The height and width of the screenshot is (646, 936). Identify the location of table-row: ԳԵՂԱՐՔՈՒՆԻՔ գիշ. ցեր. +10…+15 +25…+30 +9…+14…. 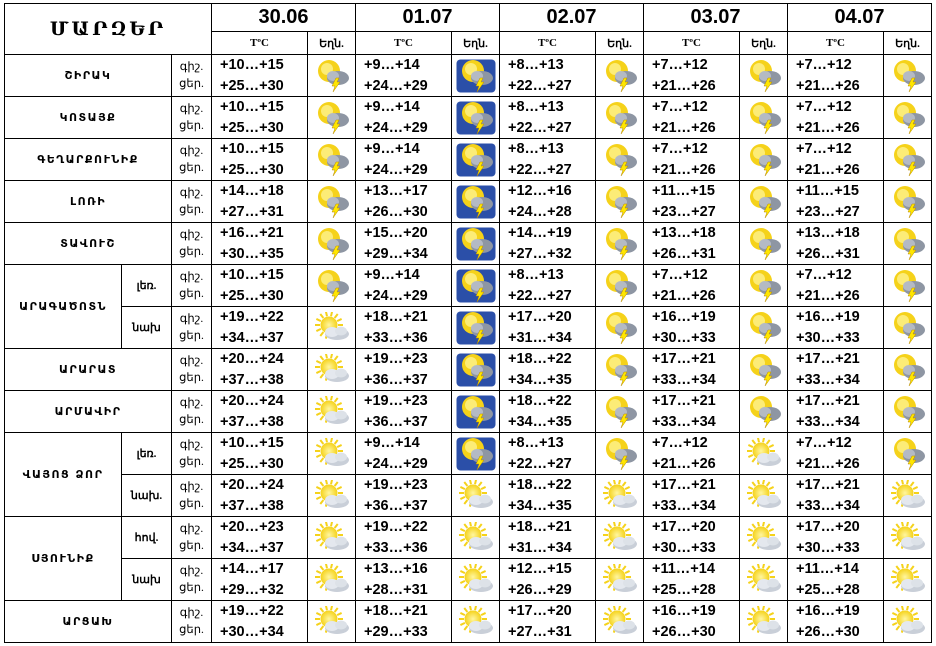
(468, 159).